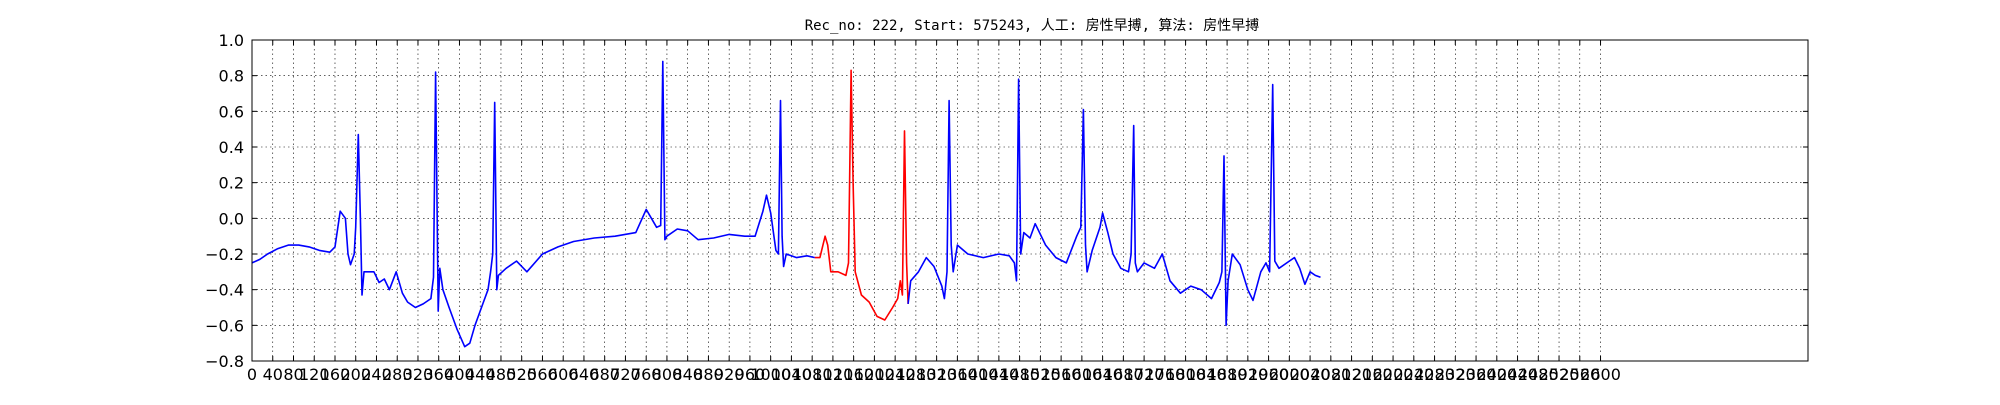 This screenshot has height=405, width=2000. Describe the element at coordinates (1372, 374) in the screenshot. I see `x-tick-label: 2160` at that location.